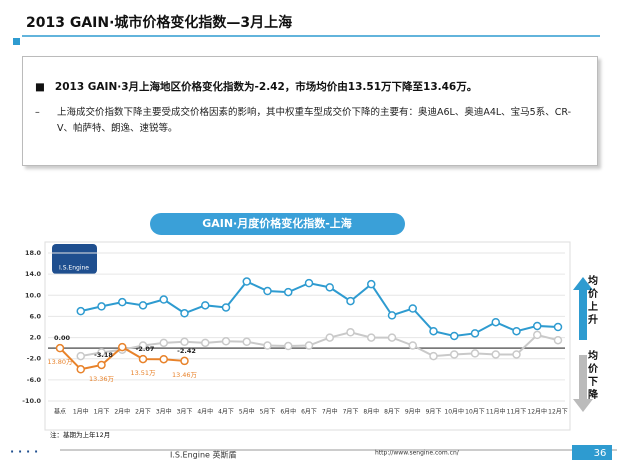 The width and height of the screenshot is (617, 464). Describe the element at coordinates (62, 338) in the screenshot. I see `data-label: 0.00` at that location.